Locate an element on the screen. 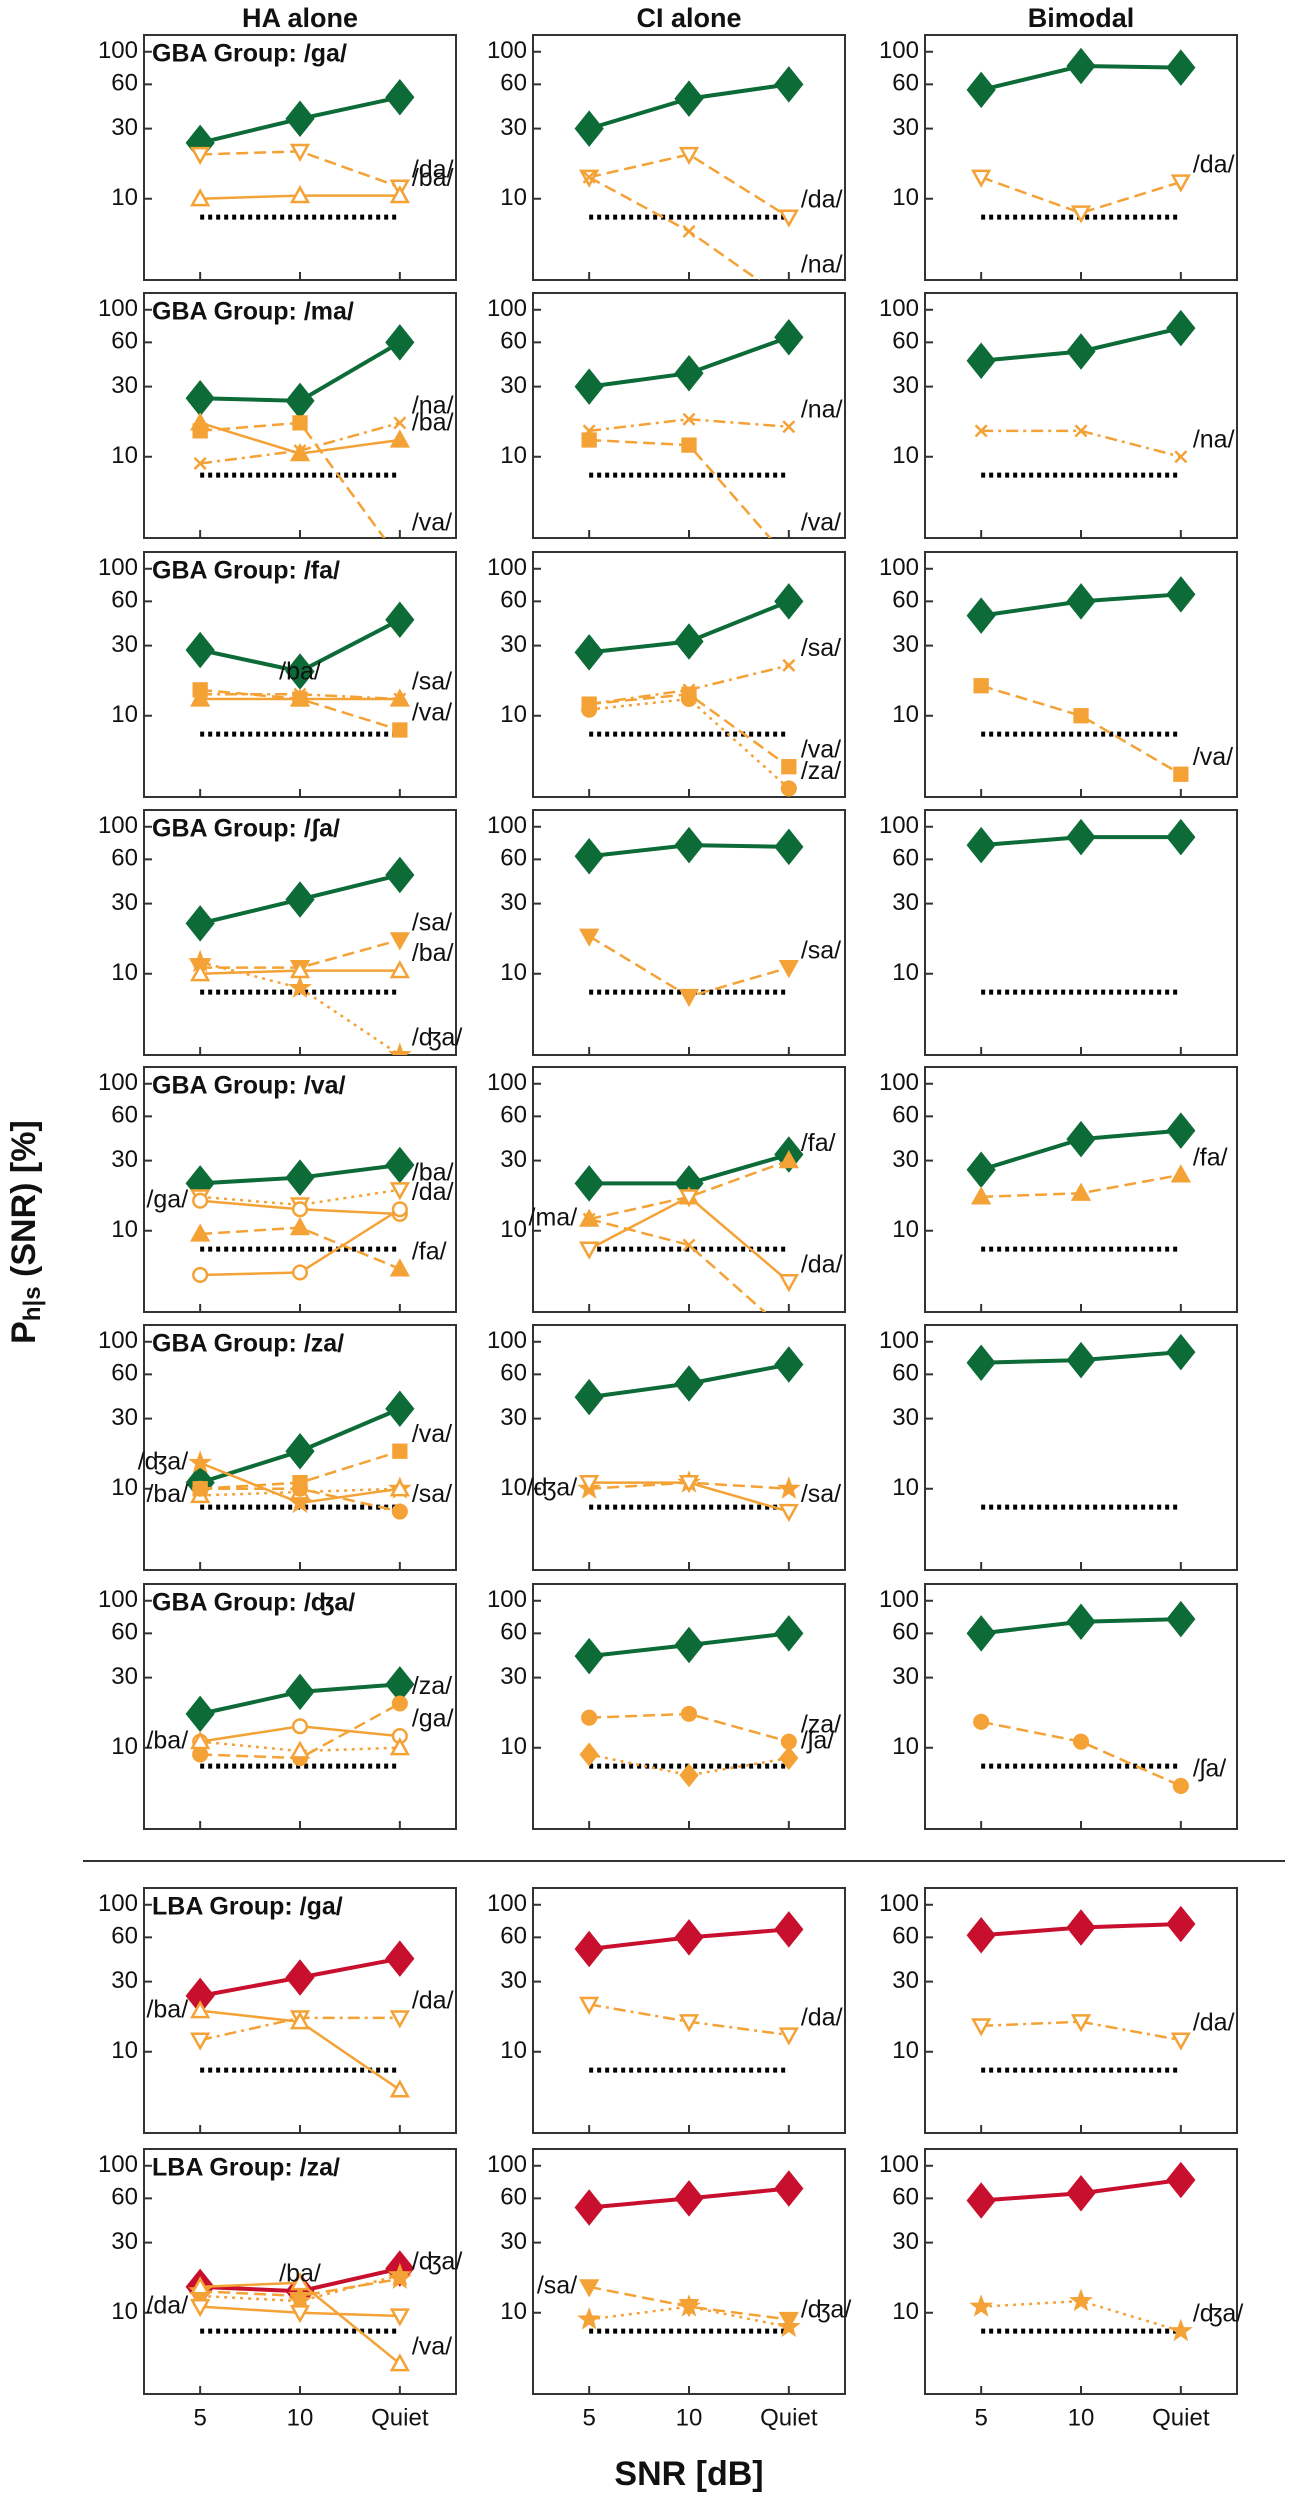  panel-title: LBA Group: /za/ is located at coordinates (246, 2168).